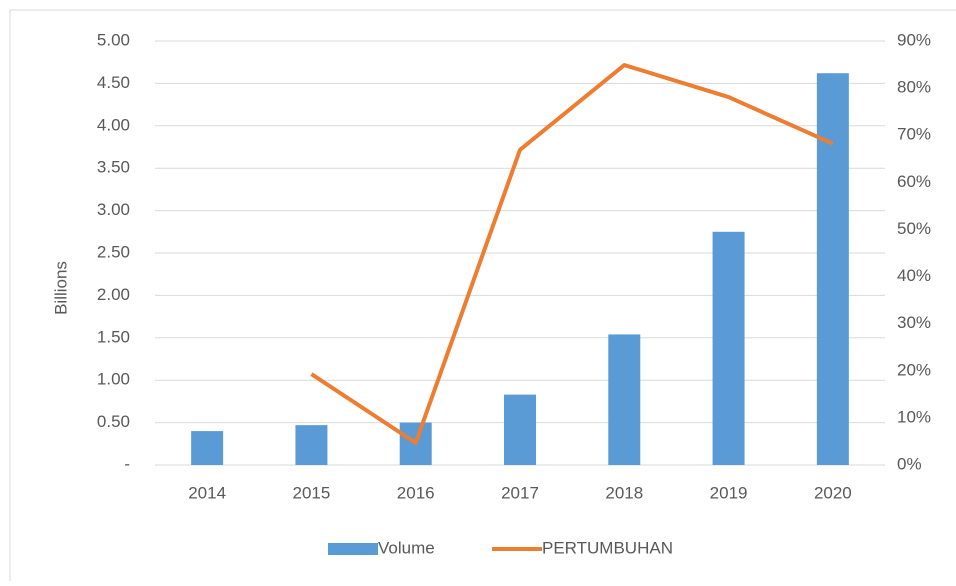 Image resolution: width=956 pixels, height=586 pixels. I want to click on y2-tick-label: 60%, so click(914, 181).